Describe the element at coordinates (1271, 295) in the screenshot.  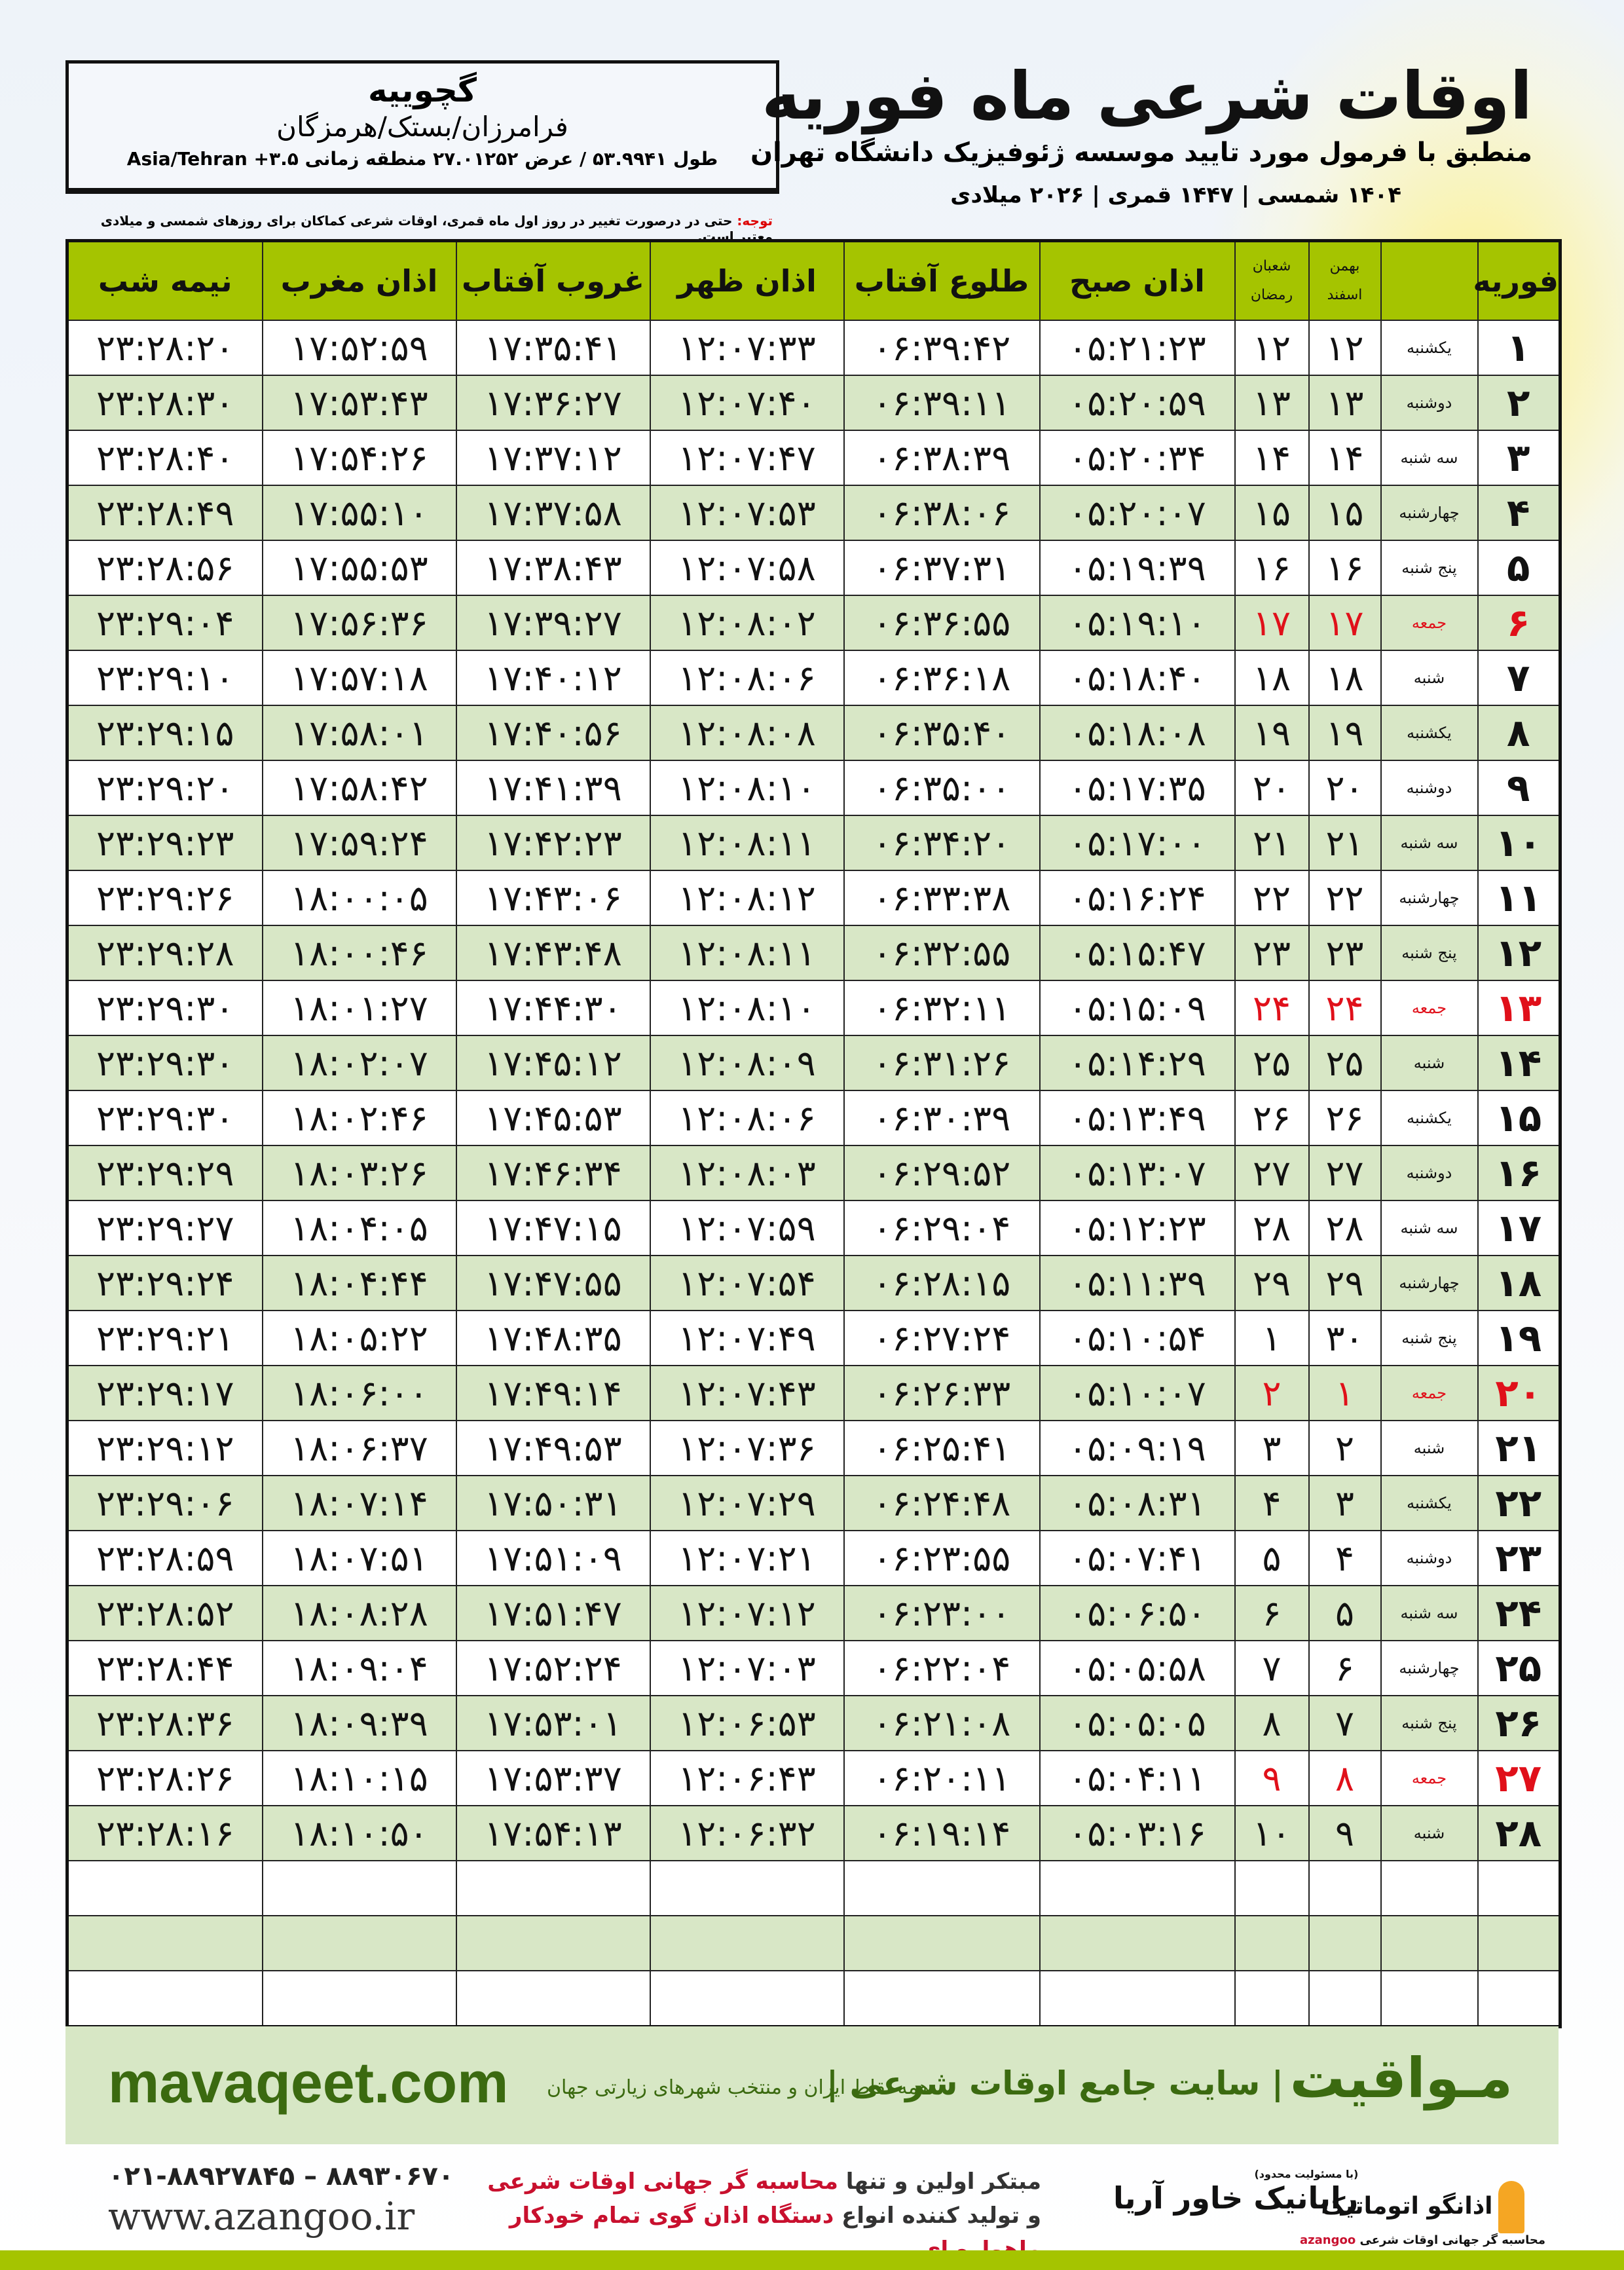
I see `col-lunar-bottom: رمضان` at that location.